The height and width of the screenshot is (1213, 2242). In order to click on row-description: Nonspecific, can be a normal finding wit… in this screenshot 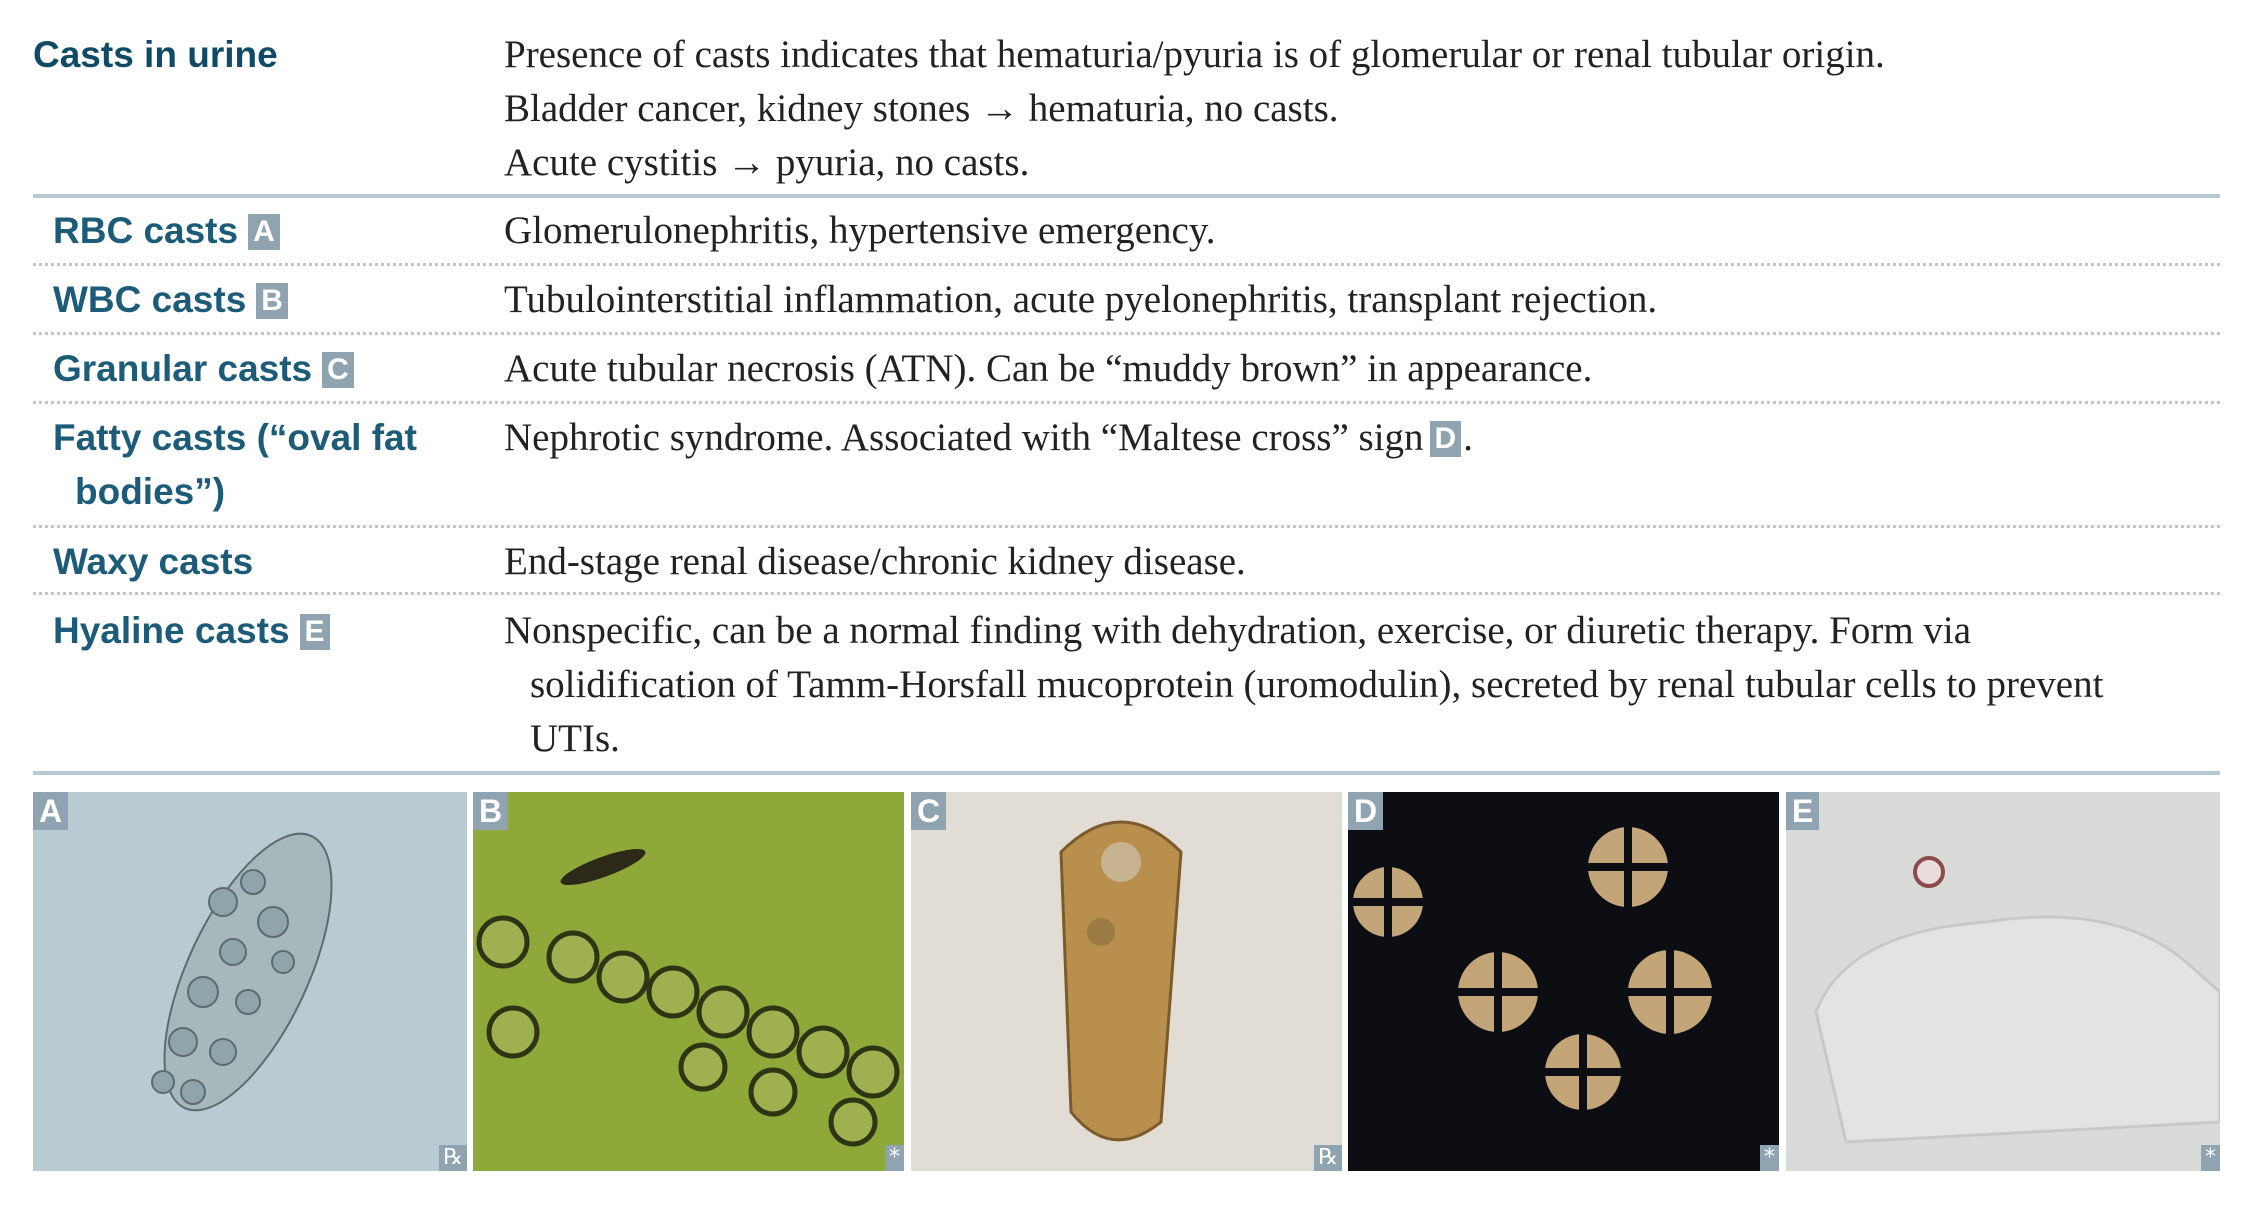, I will do `click(1327, 685)`.